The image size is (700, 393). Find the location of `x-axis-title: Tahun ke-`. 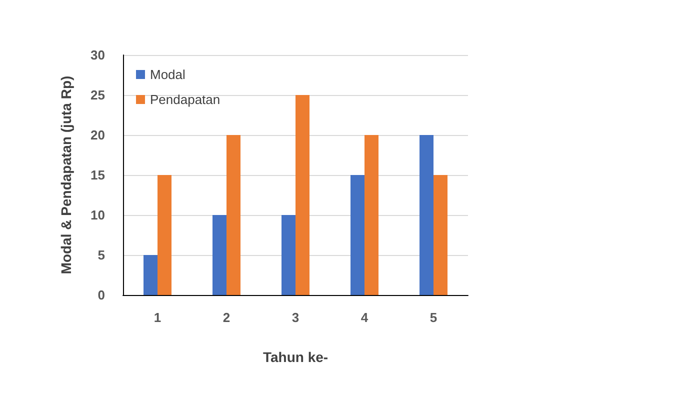

x-axis-title: Tahun ke- is located at coordinates (295, 357).